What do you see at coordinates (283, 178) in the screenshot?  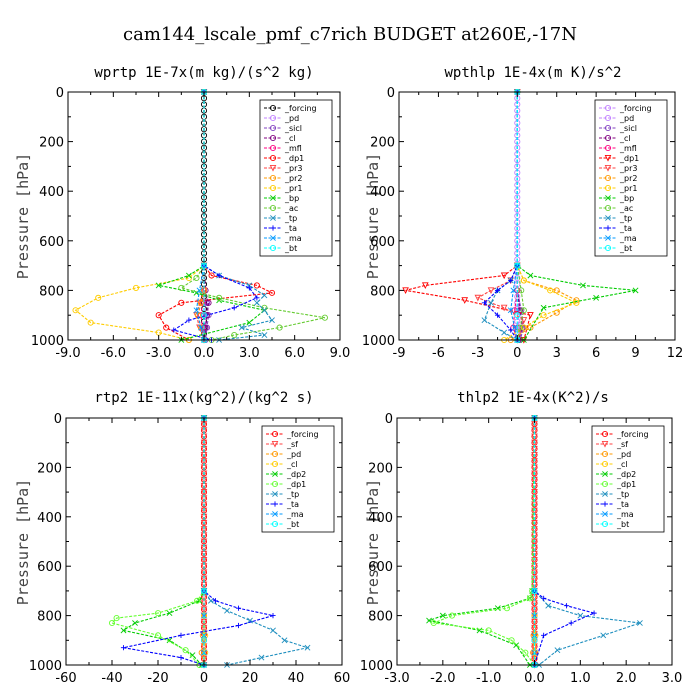 I see `legend-item: _pr2` at bounding box center [283, 178].